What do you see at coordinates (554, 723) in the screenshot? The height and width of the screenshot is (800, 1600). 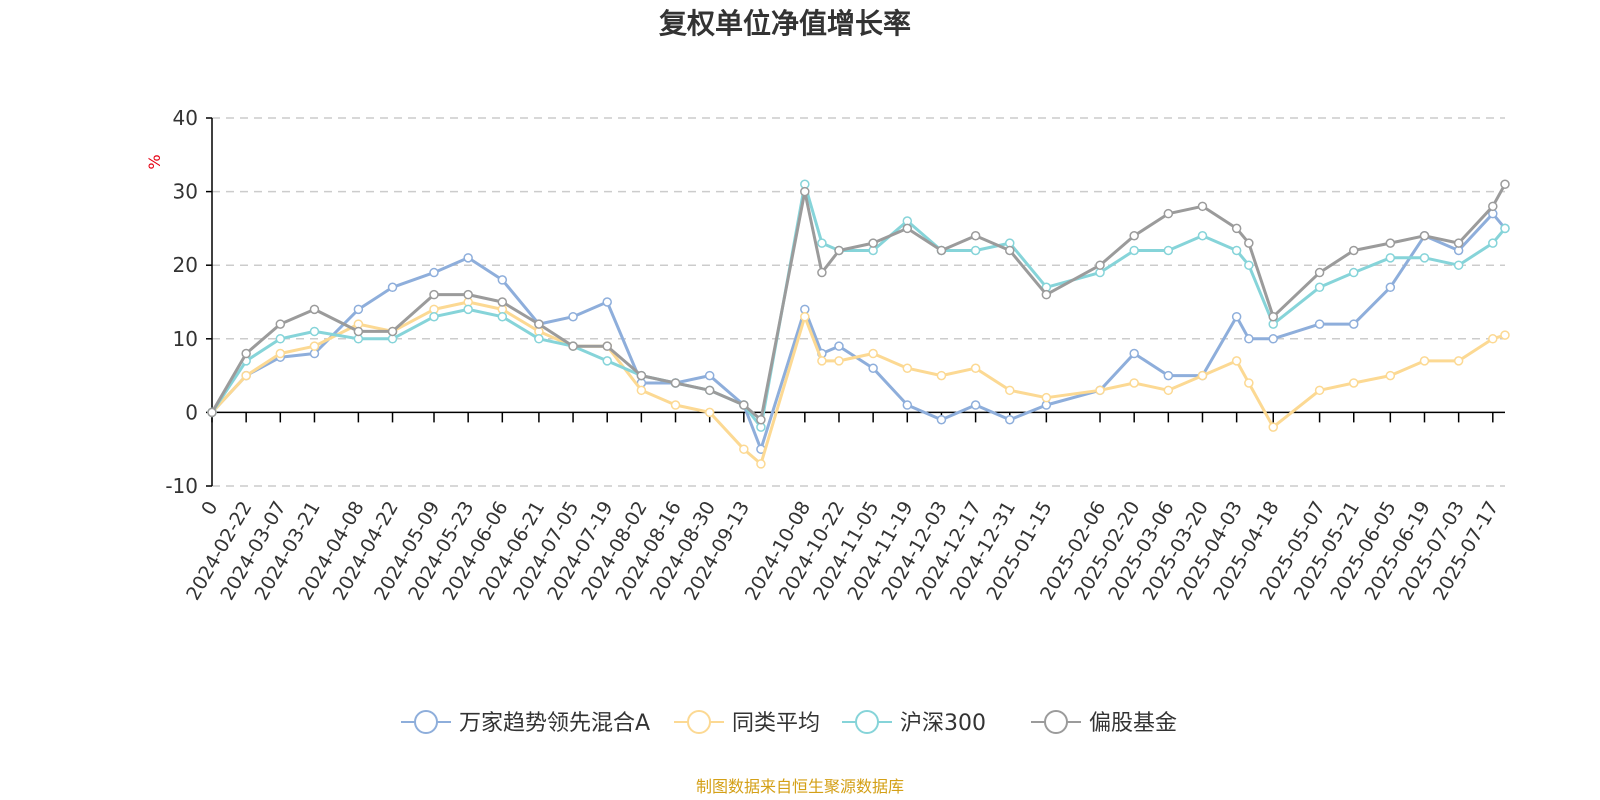 I see `legend-label: 万家趋势领先混合A` at bounding box center [554, 723].